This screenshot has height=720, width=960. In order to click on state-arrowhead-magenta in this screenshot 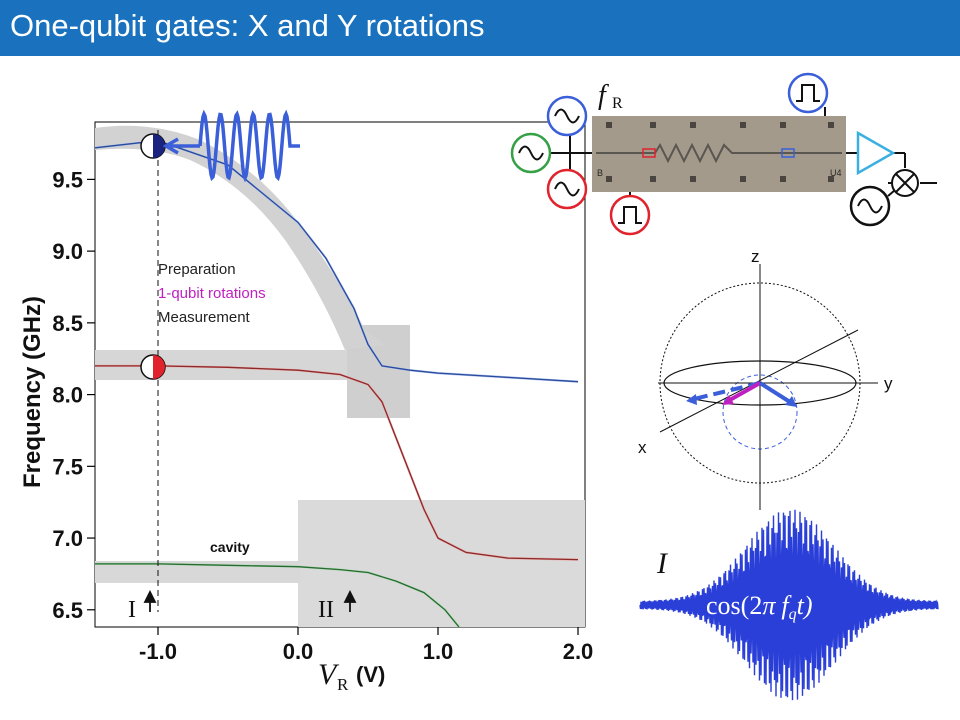, I will do `click(728, 400)`.